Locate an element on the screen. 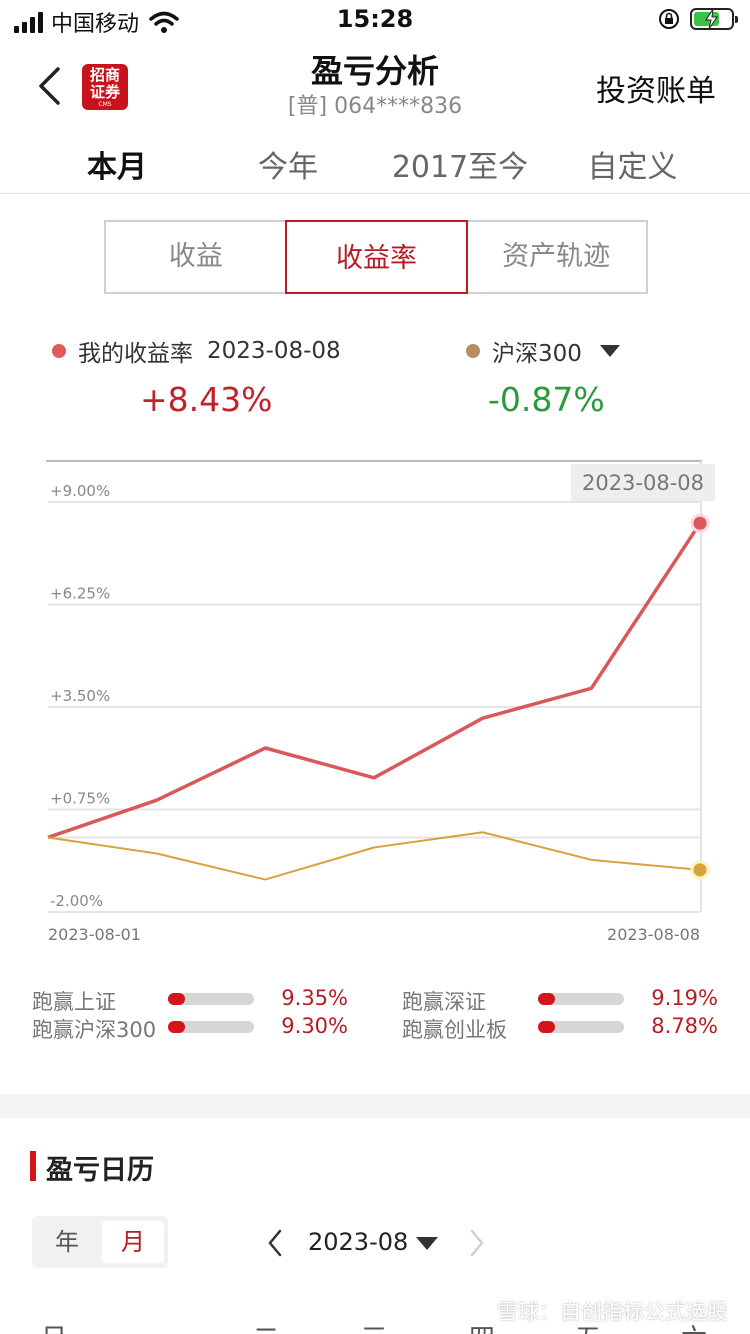 This screenshot has height=1334, width=750. toggle-year: 年 is located at coordinates (67, 1242).